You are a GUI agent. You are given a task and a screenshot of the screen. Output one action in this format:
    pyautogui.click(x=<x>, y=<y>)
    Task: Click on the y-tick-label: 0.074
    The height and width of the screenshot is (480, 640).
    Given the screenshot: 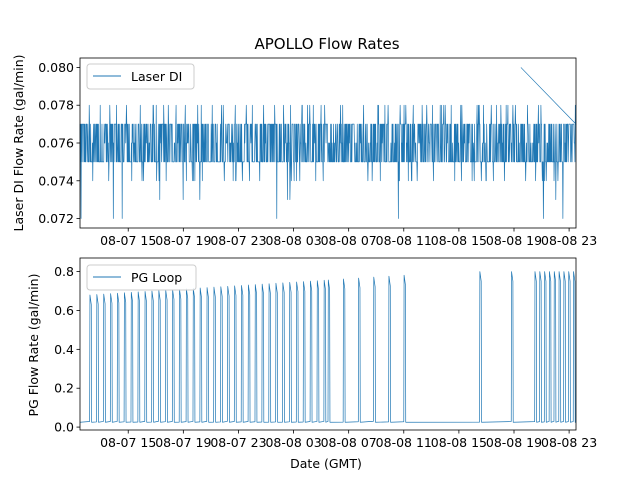 What is the action you would take?
    pyautogui.click(x=56, y=180)
    